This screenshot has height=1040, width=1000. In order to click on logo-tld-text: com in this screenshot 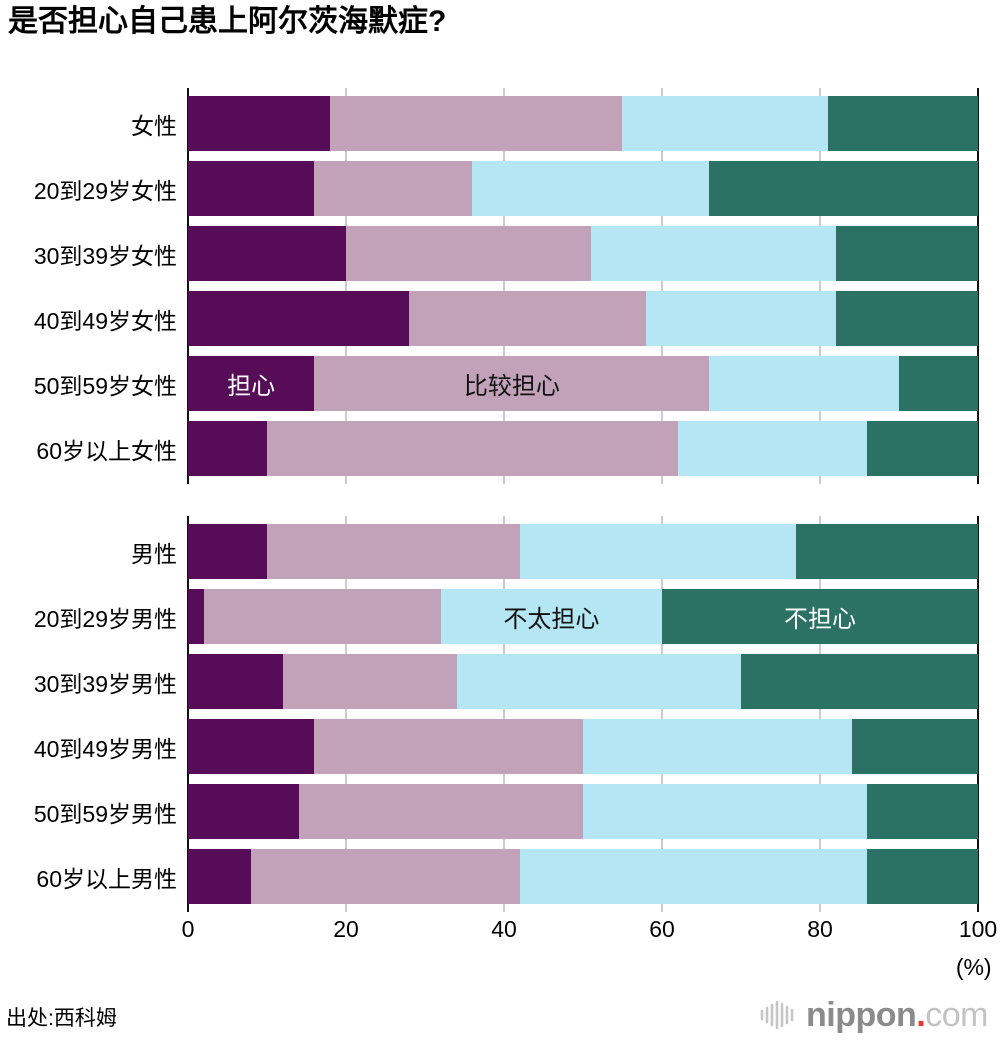, I will do `click(956, 1015)`.